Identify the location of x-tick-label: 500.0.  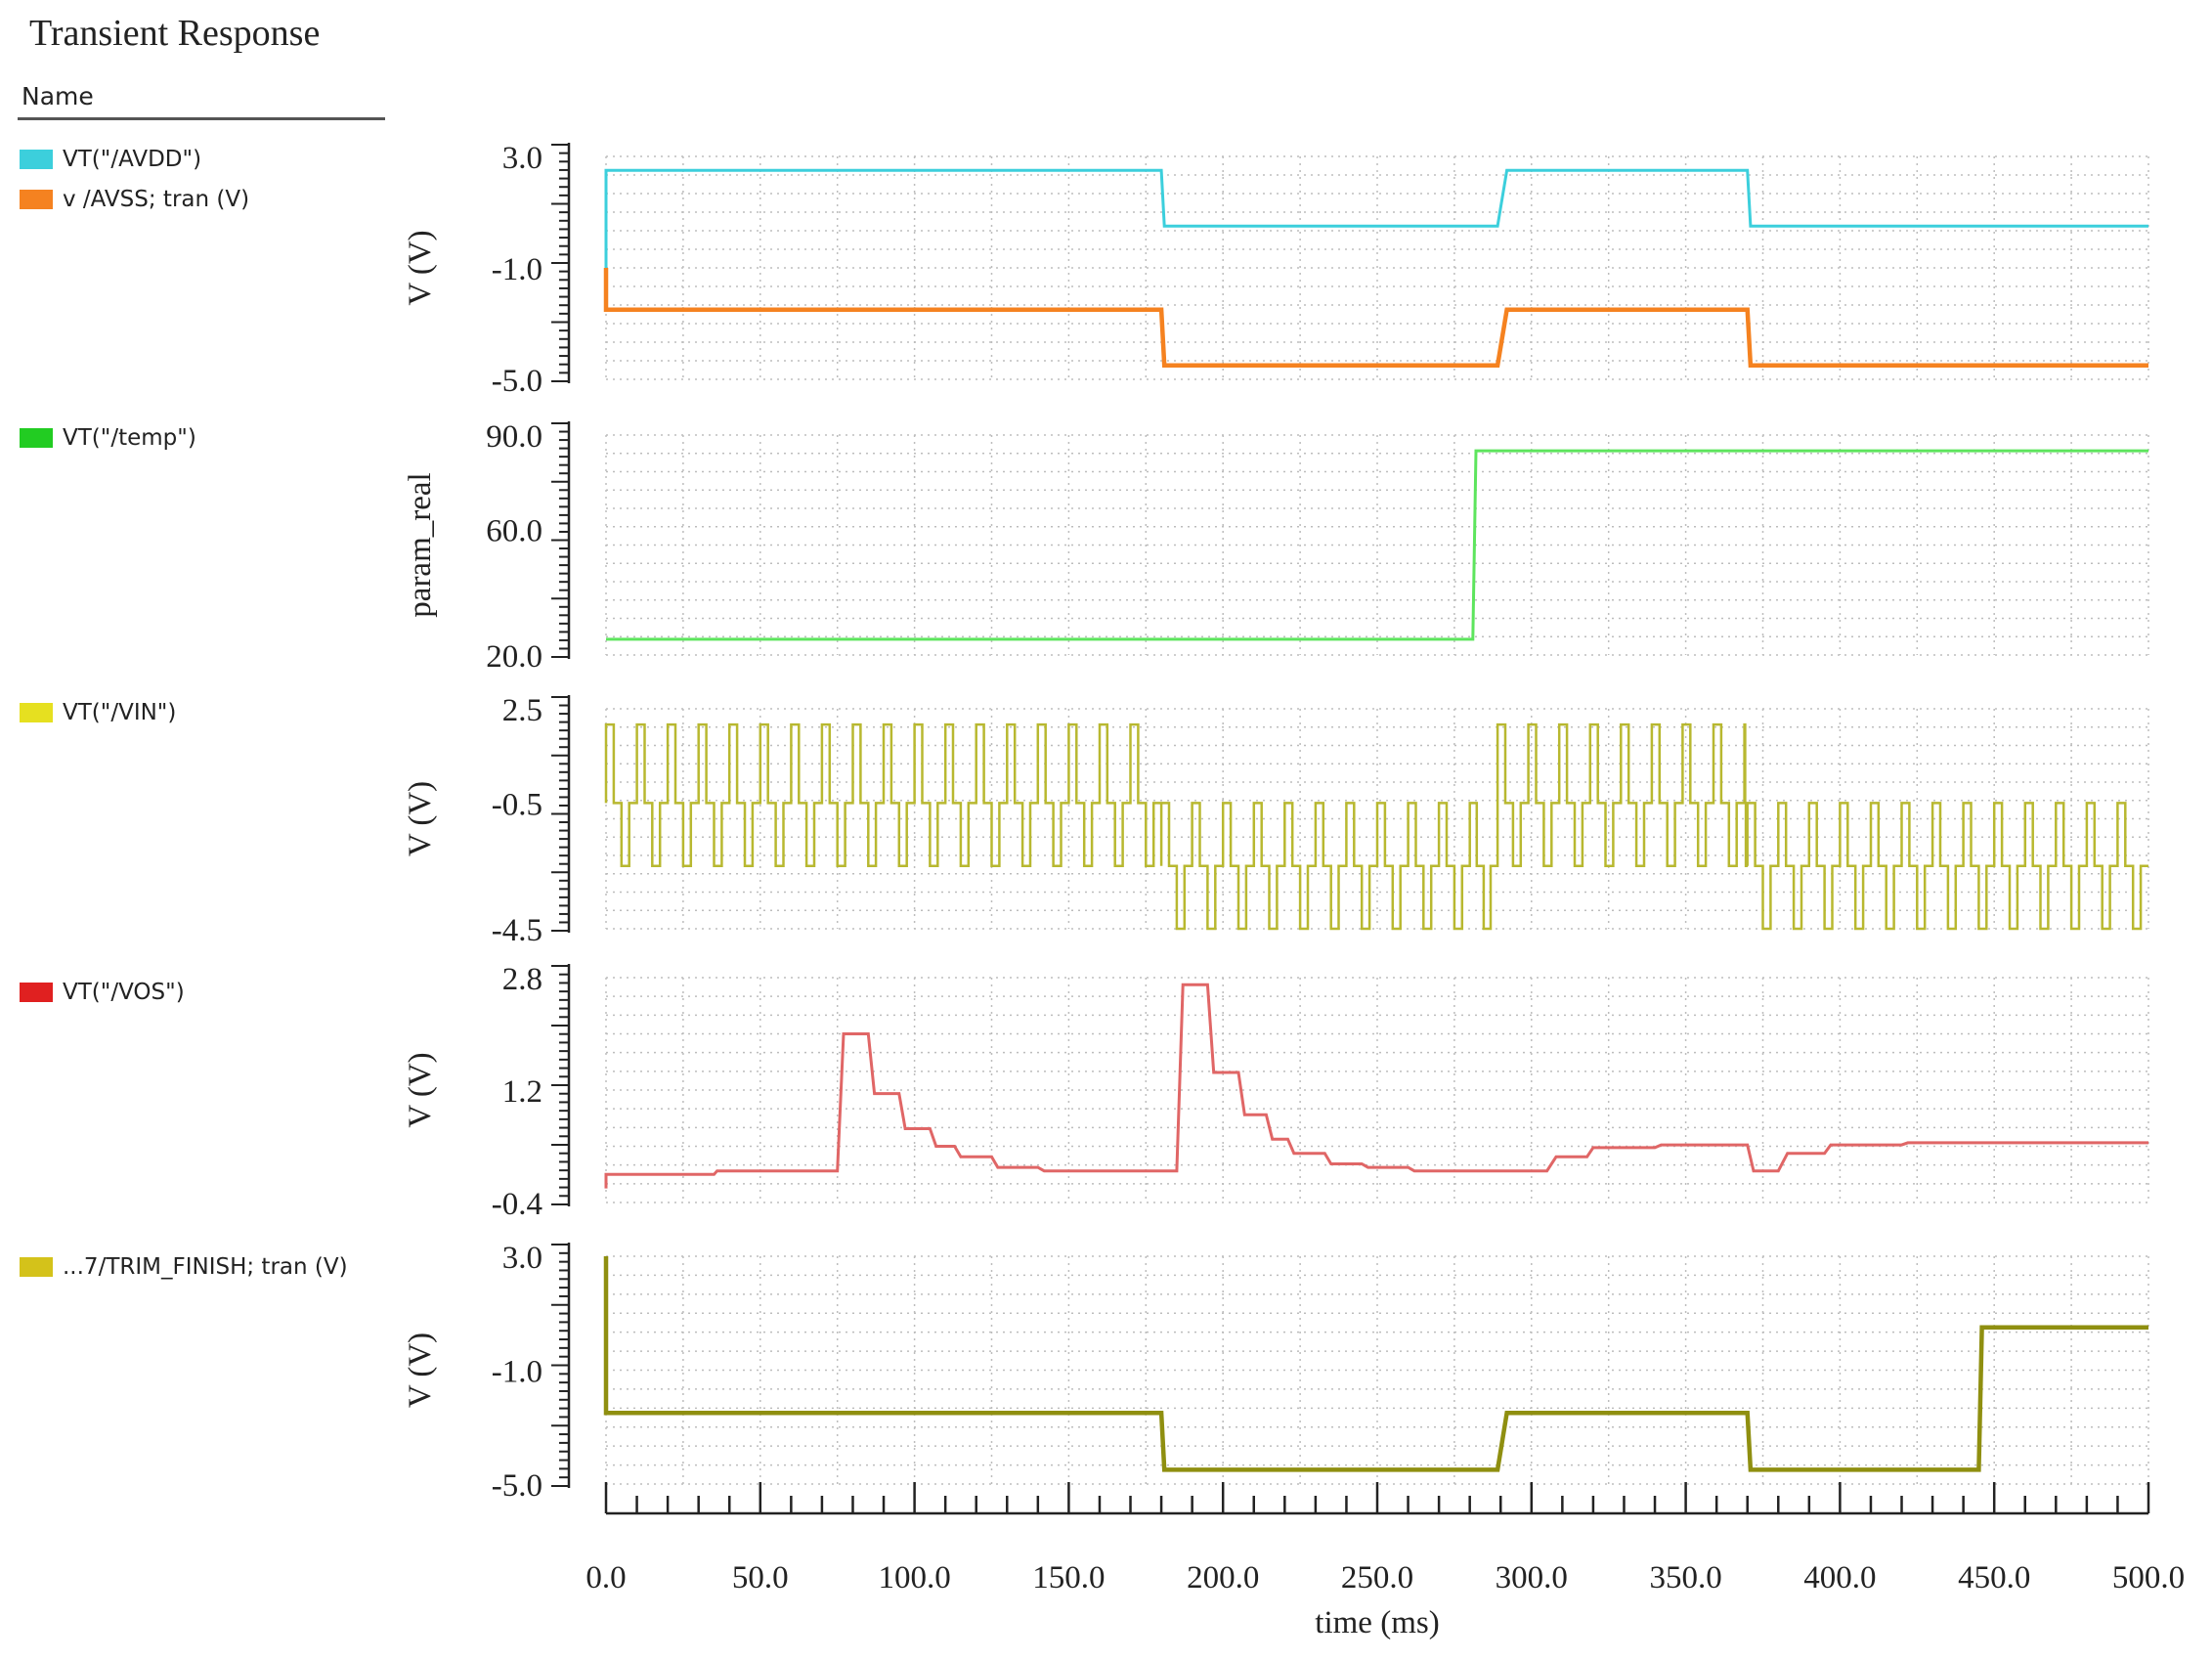
(2148, 1577).